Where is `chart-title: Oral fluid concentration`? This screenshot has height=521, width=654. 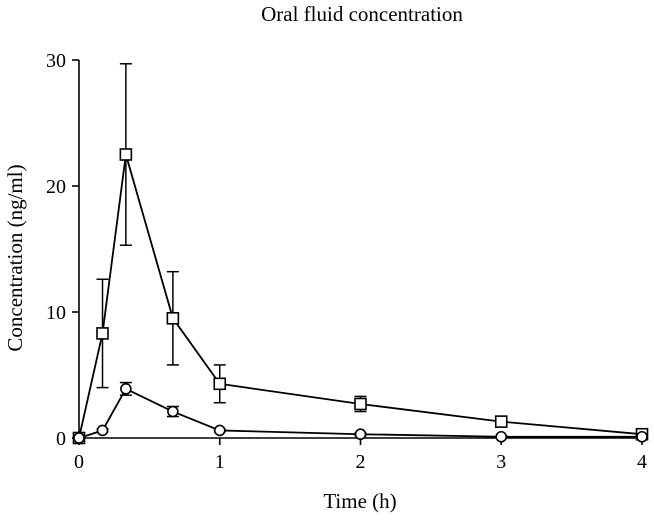
chart-title: Oral fluid concentration is located at coordinates (362, 14).